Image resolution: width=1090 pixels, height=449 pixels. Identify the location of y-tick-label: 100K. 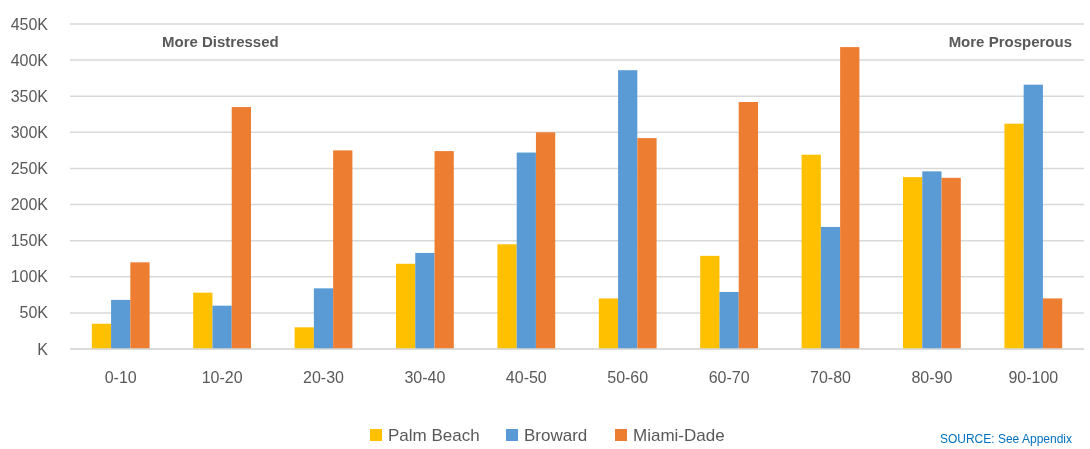
(29, 277).